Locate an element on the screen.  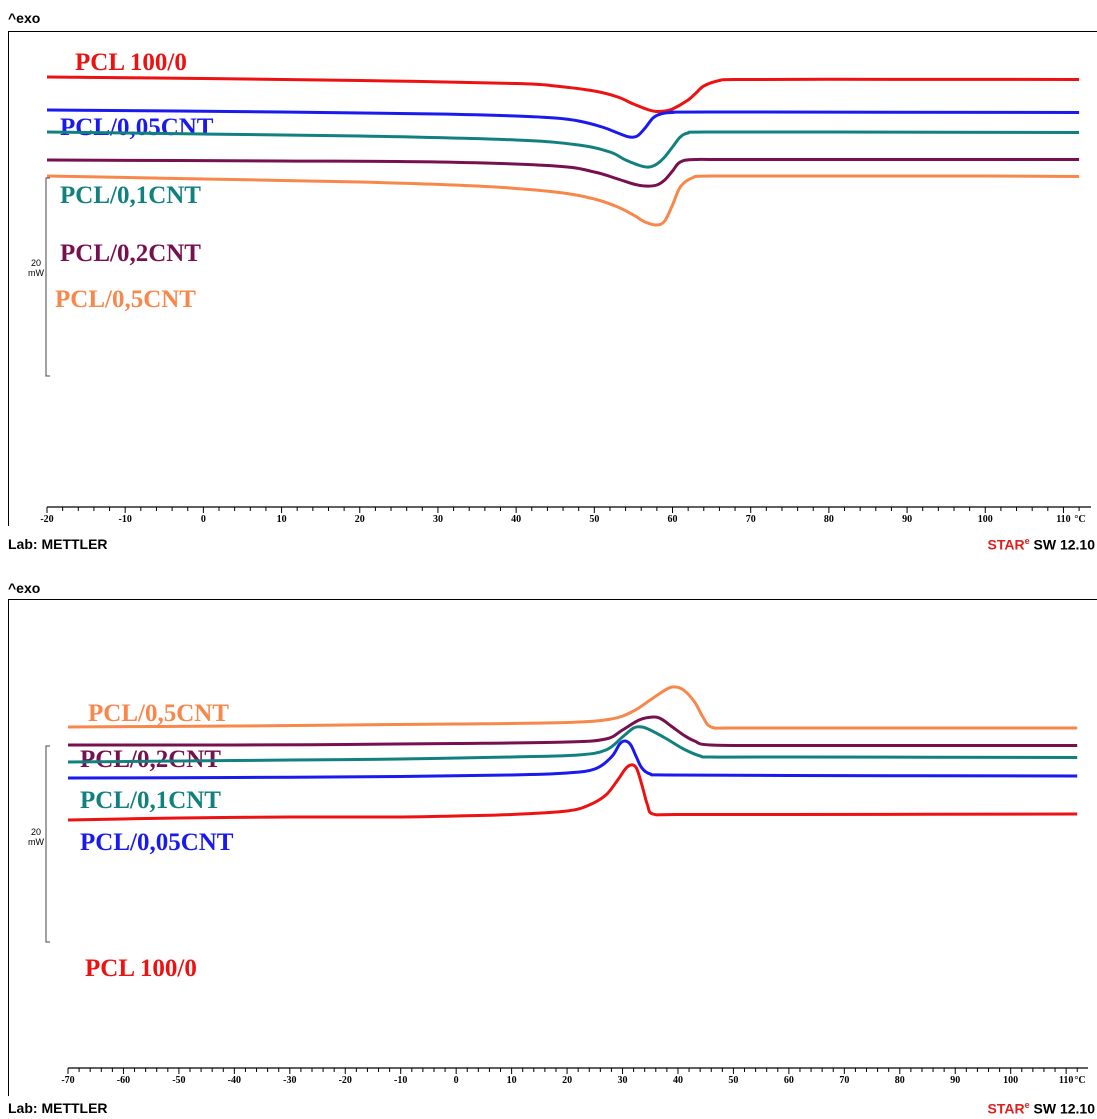
series-label: PCL/0,2CNT is located at coordinates (130, 253).